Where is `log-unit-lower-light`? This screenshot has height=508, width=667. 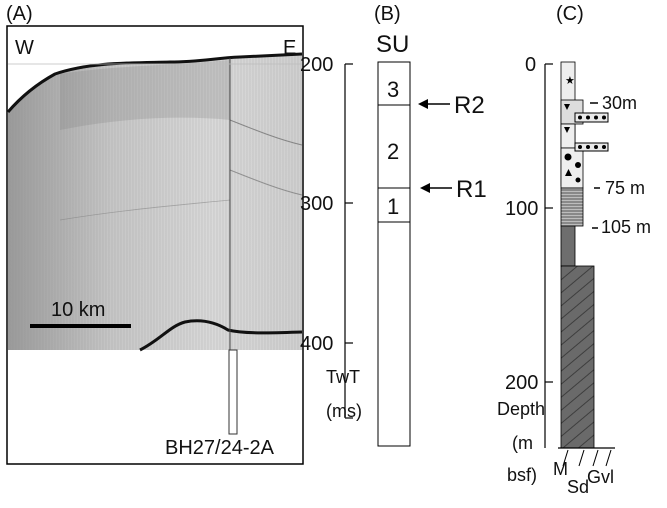 log-unit-lower-light is located at coordinates (572, 168).